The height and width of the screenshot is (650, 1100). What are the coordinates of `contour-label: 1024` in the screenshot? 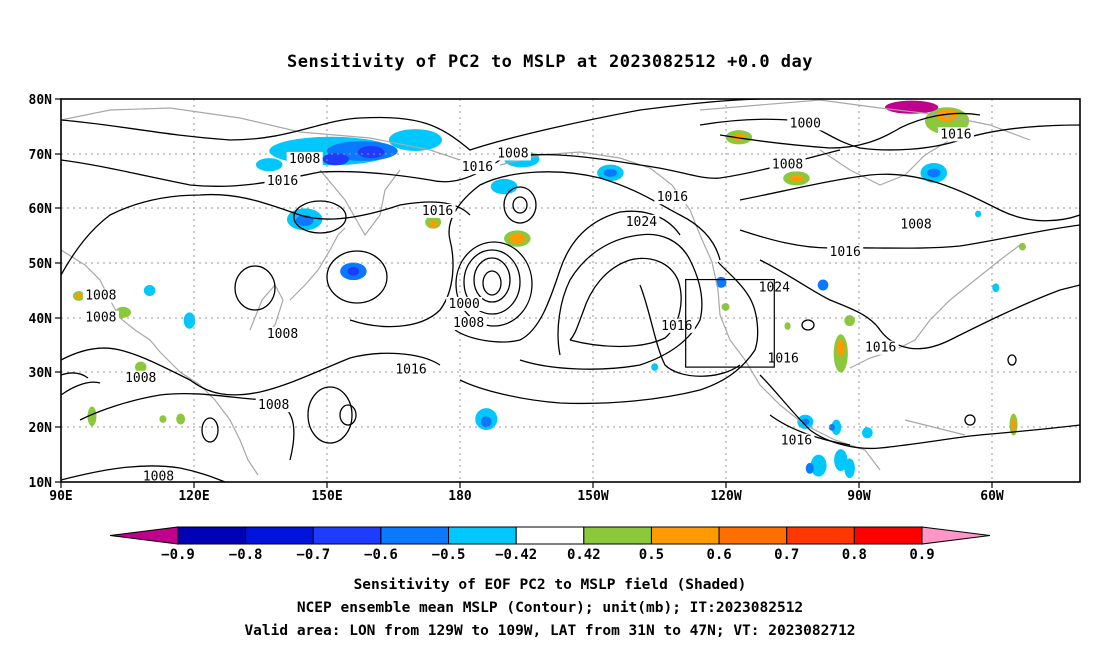 It's located at (641, 222).